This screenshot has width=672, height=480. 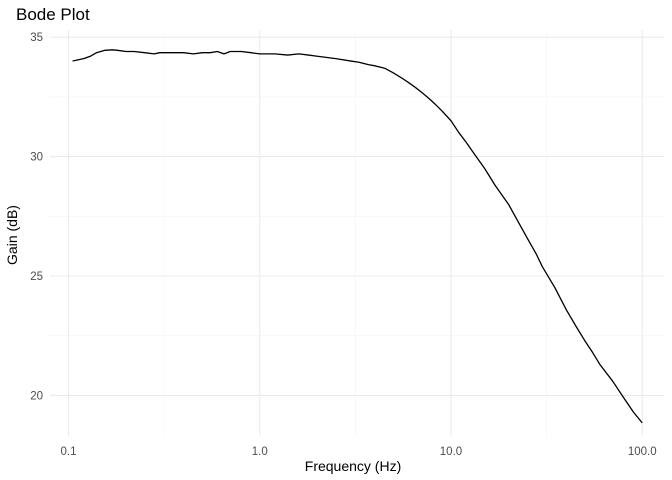 What do you see at coordinates (36, 277) in the screenshot?
I see `y-tick-label: 25` at bounding box center [36, 277].